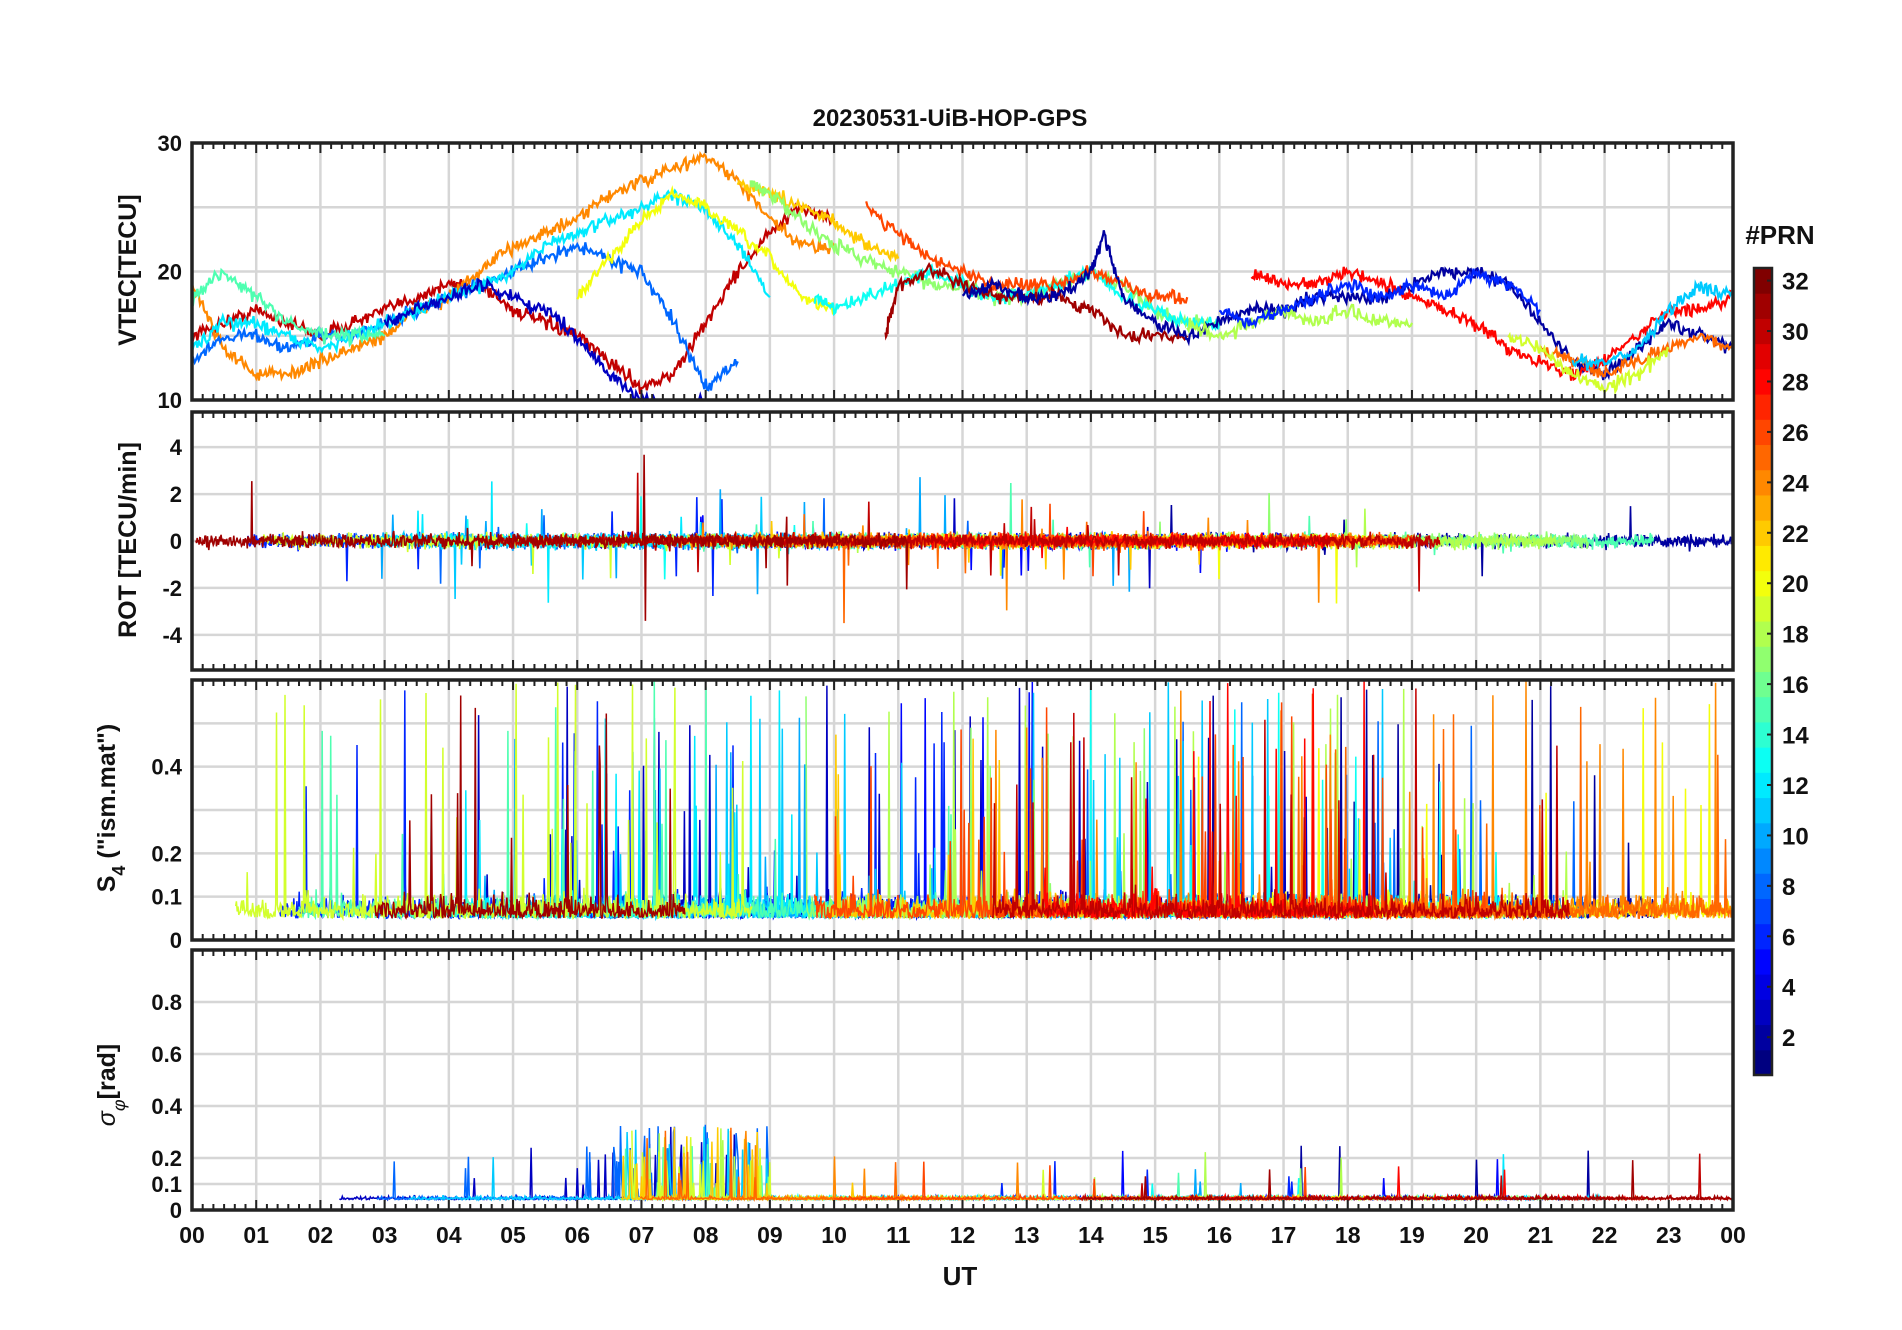  I want to click on colorbar-tick-label: 18, so click(1795, 635).